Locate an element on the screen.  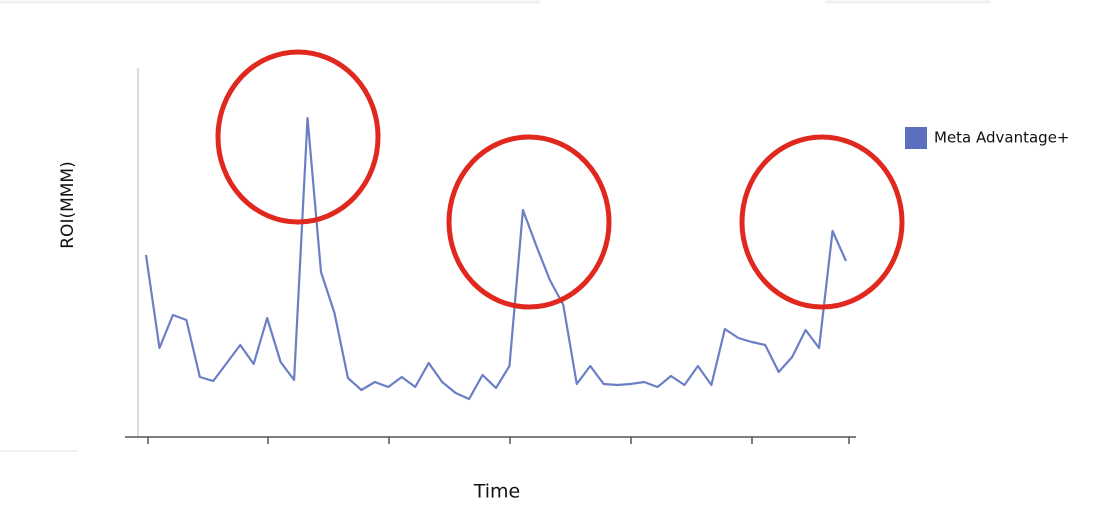
y-axis-label: ROI(MMM) is located at coordinates (68, 204).